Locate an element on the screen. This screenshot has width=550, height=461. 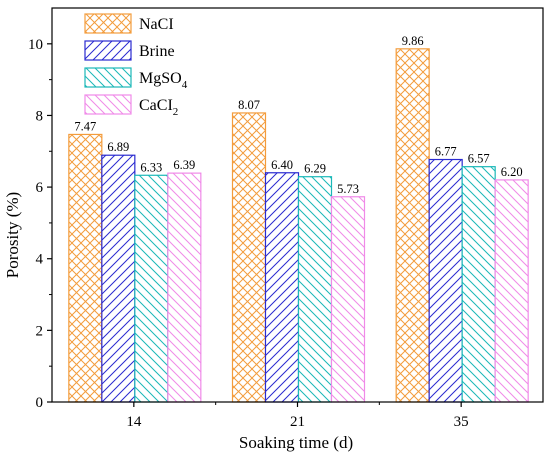
legend-swatch-naci is located at coordinates (108, 23).